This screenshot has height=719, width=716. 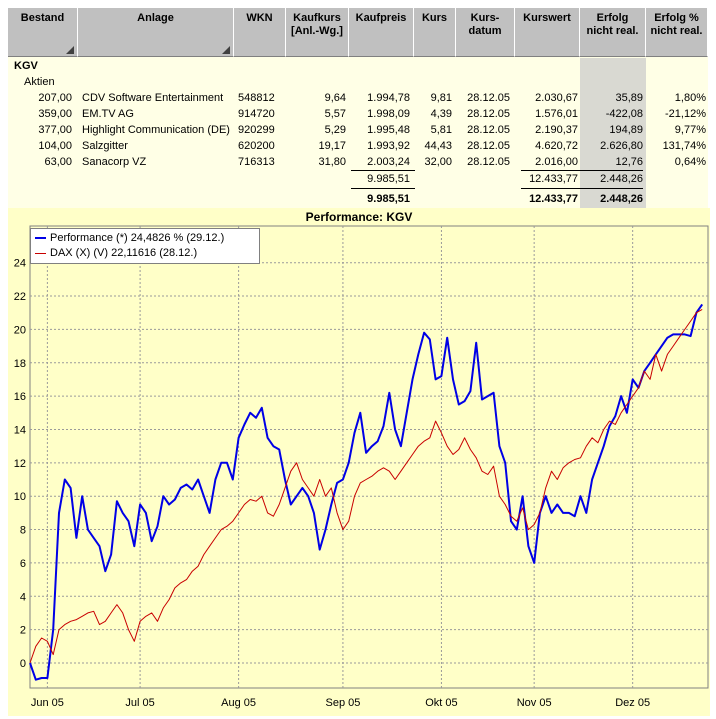 What do you see at coordinates (260, 32) in the screenshot?
I see `header-wkn: WKN` at bounding box center [260, 32].